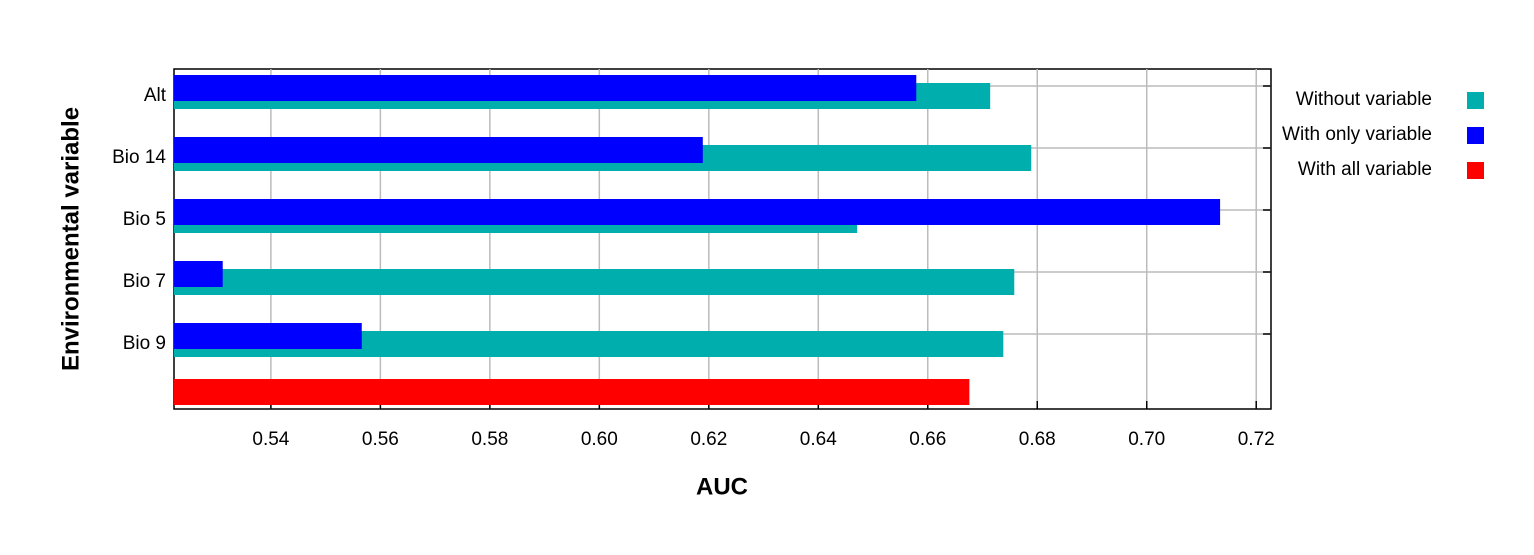 Image resolution: width=1534 pixels, height=555 pixels. I want to click on y-tick-label: Bio 5, so click(144, 219).